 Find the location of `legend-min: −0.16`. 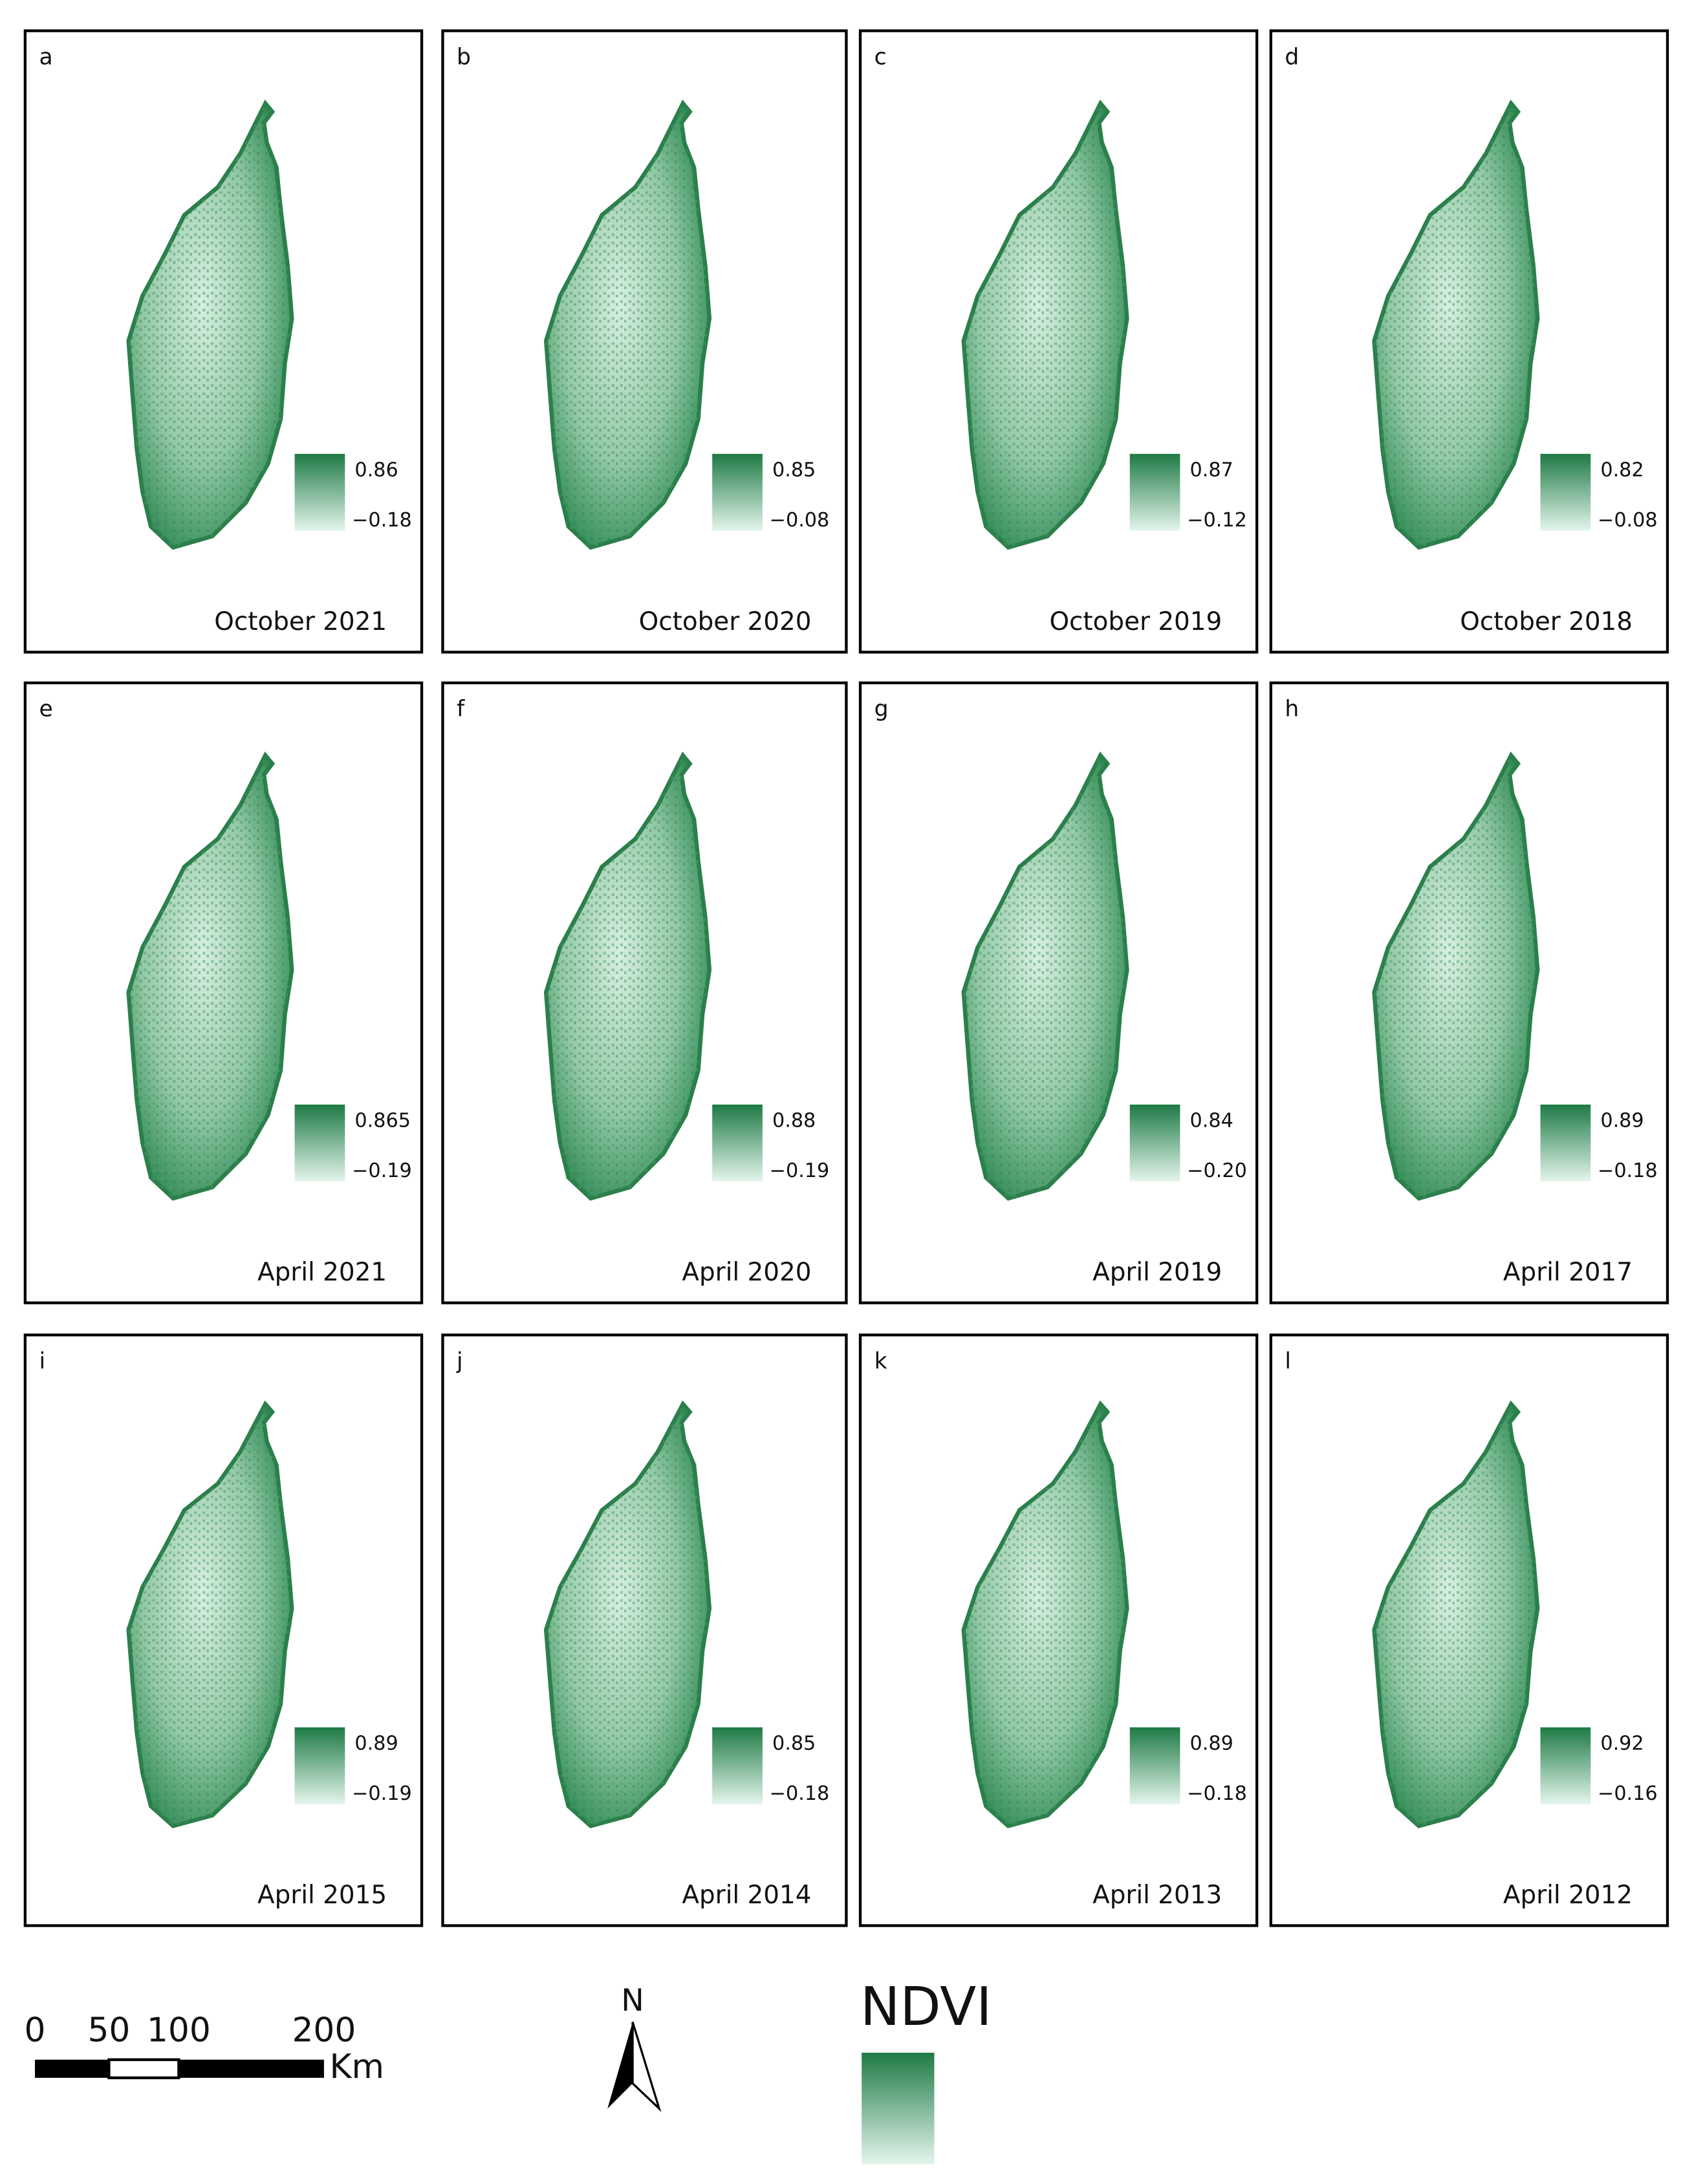

legend-min: −0.16 is located at coordinates (1628, 1793).